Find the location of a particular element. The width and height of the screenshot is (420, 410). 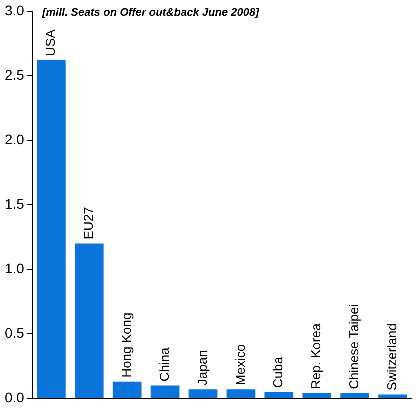

y-tick-label: 1.5 is located at coordinates (14, 204).